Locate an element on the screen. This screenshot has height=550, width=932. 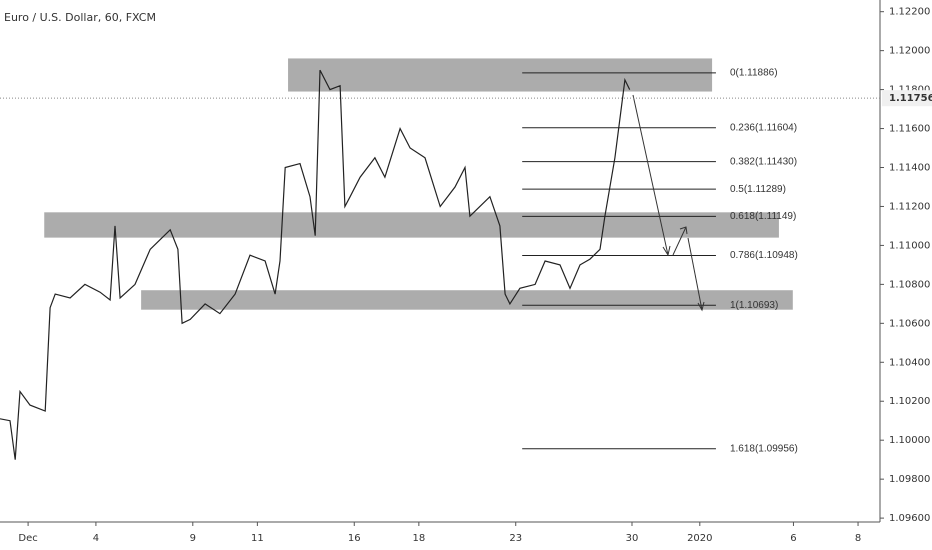
x-tick-label: 30 is located at coordinates (632, 538).